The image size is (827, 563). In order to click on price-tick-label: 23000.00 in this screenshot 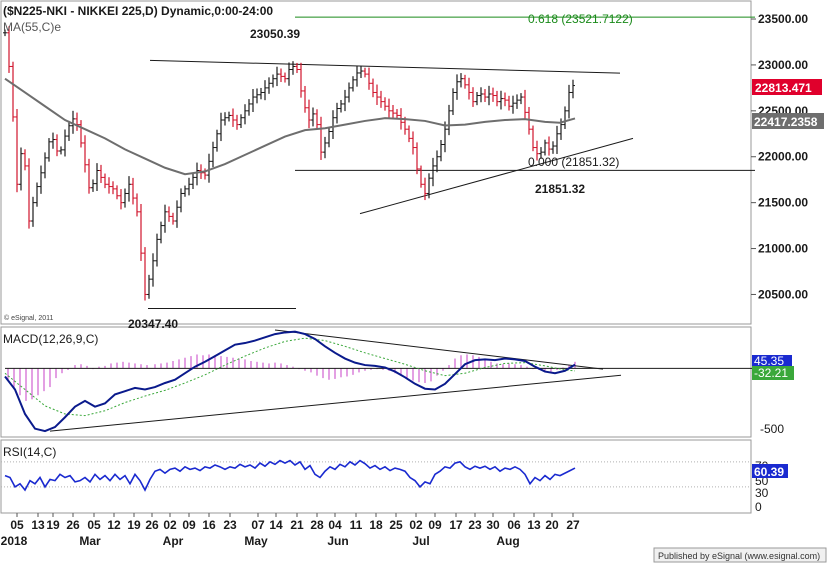, I will do `click(783, 65)`.